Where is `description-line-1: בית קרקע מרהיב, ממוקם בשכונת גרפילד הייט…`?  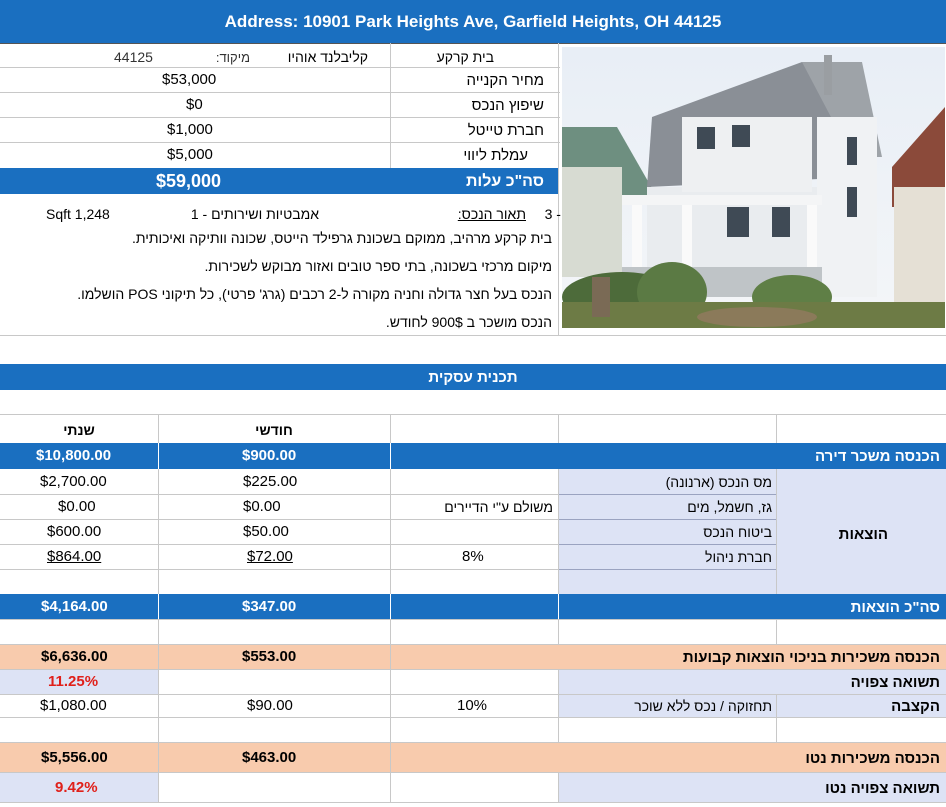
description-line-1: בית קרקע מרהיב, ממוקם בשכונת גרפילד הייט… is located at coordinates (341, 238).